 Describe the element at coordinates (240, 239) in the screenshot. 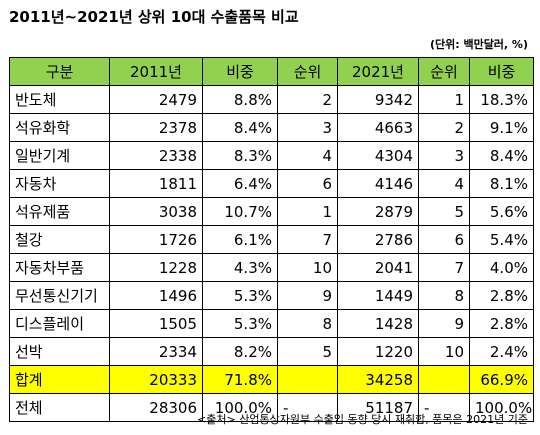

I see `cell-2011-share: 6.1%` at that location.